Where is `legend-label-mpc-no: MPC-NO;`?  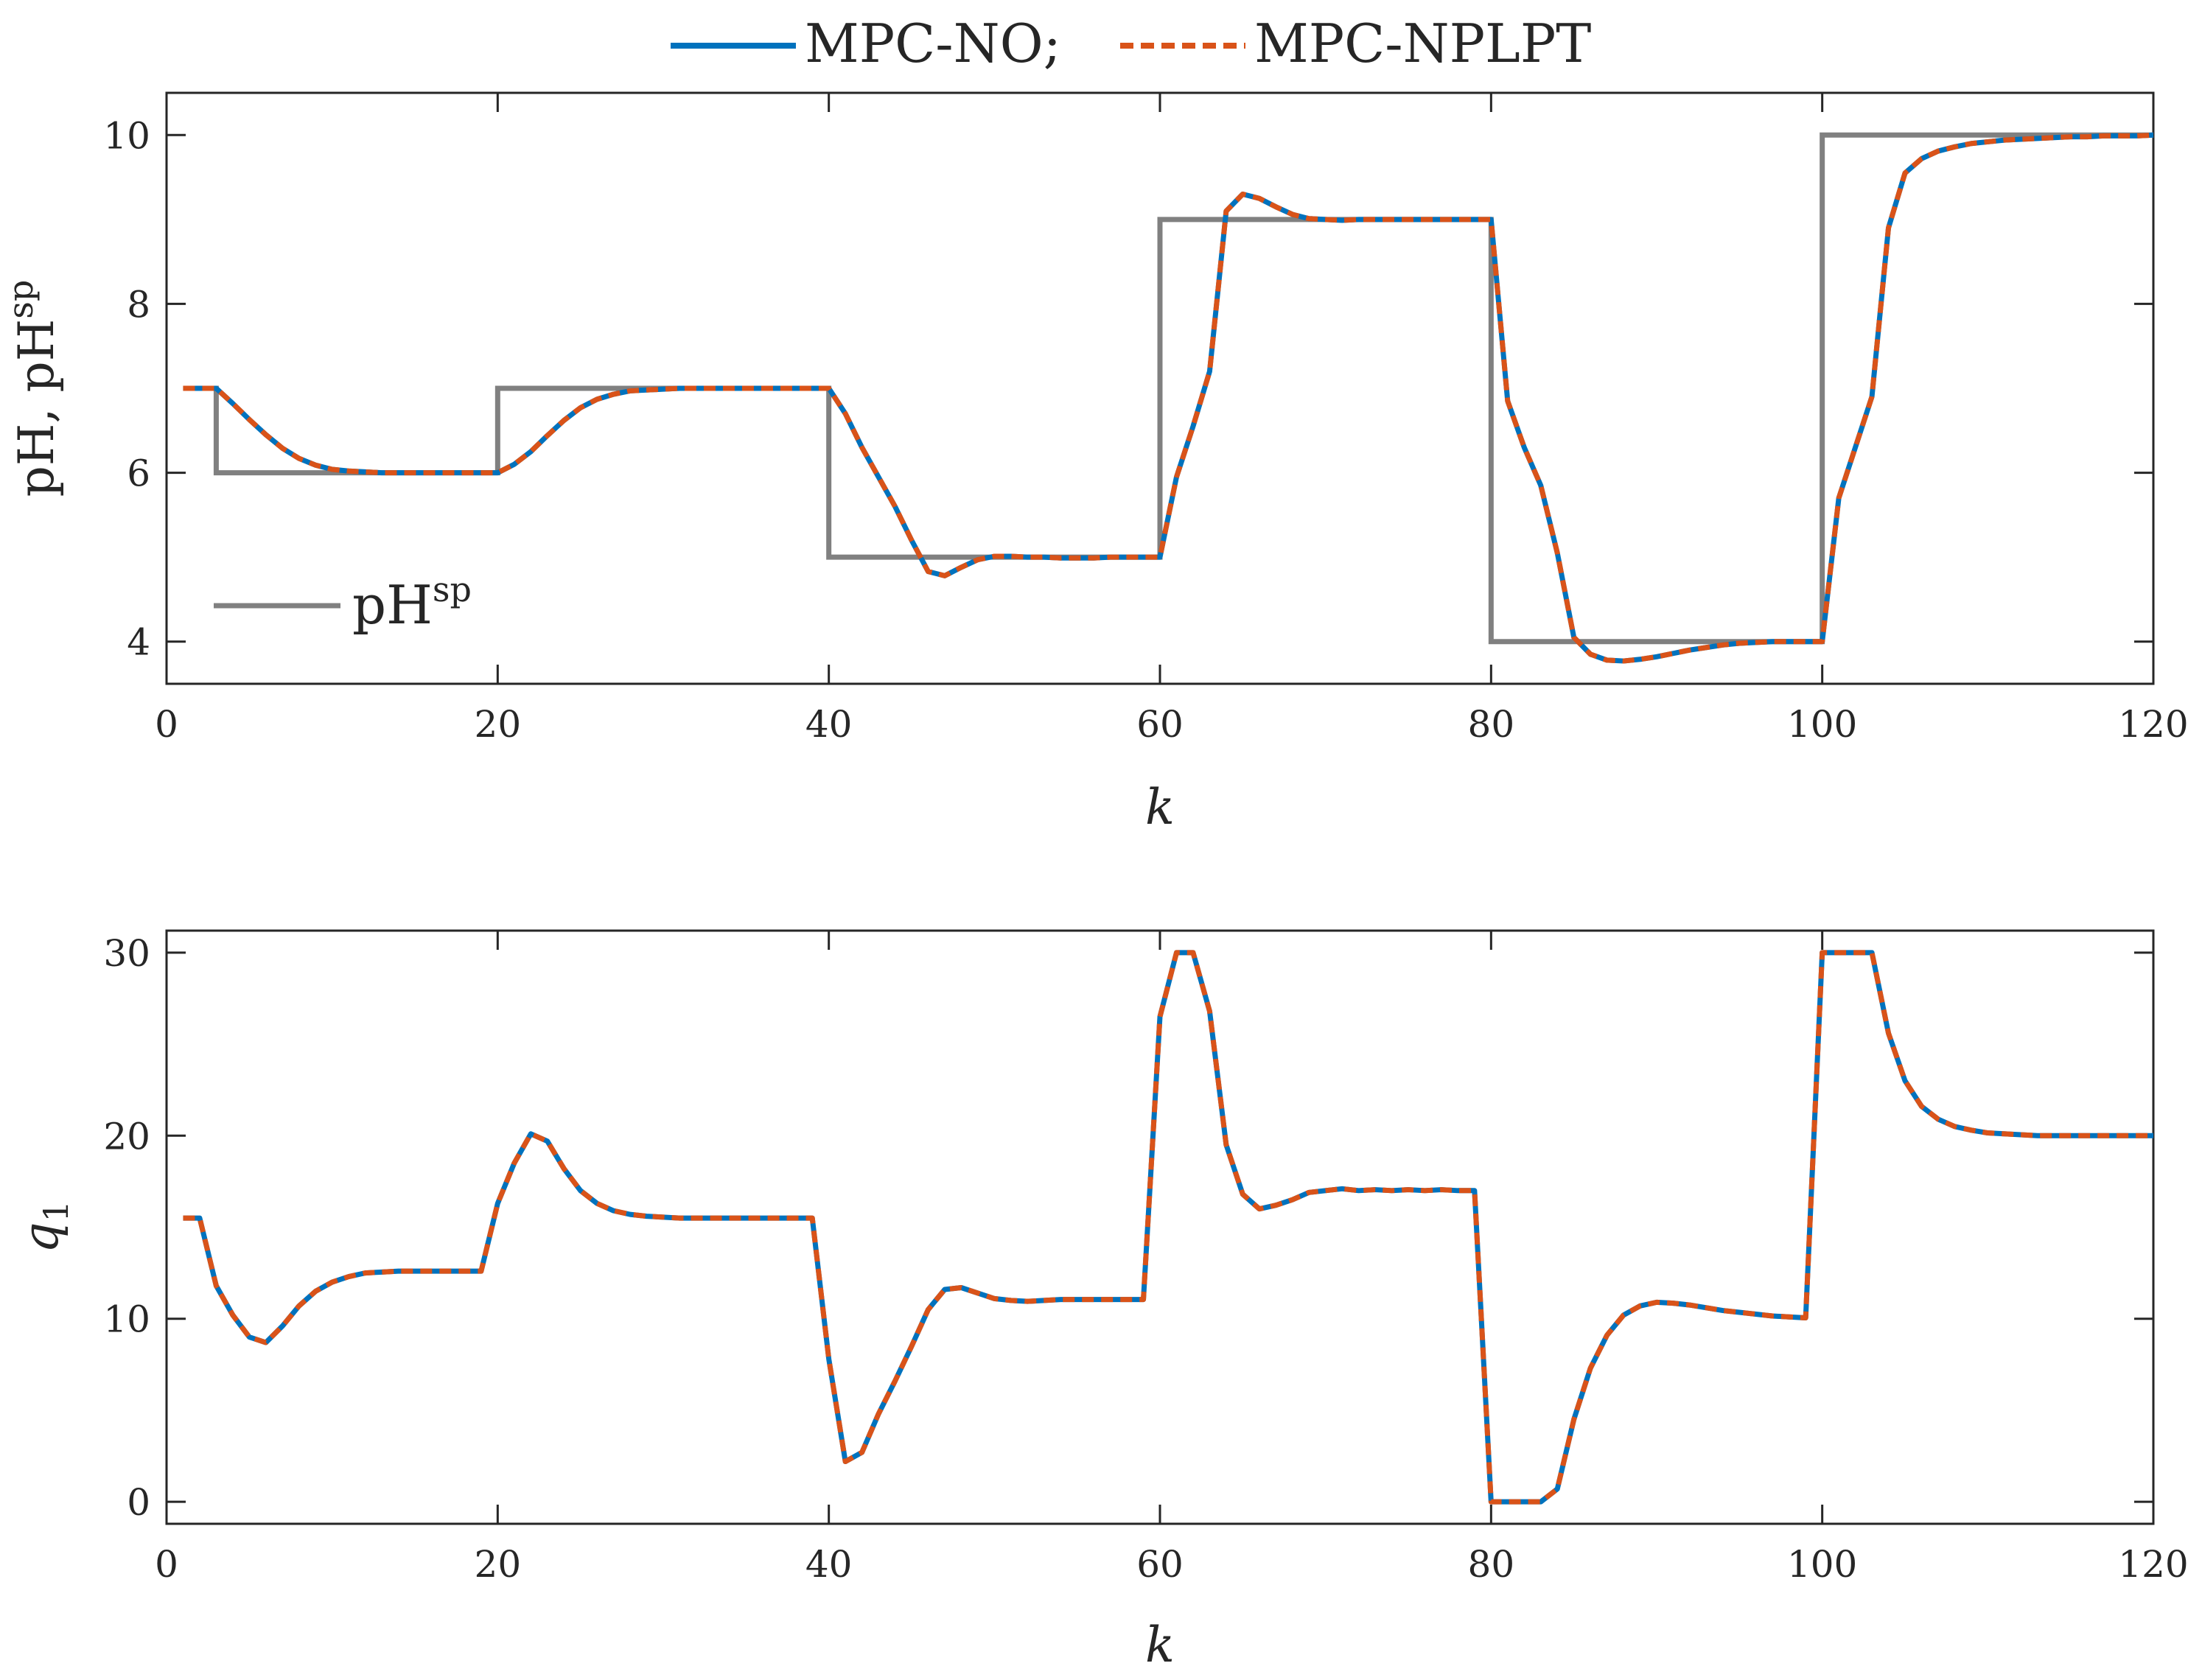 legend-label-mpc-no: MPC-NO; is located at coordinates (933, 43).